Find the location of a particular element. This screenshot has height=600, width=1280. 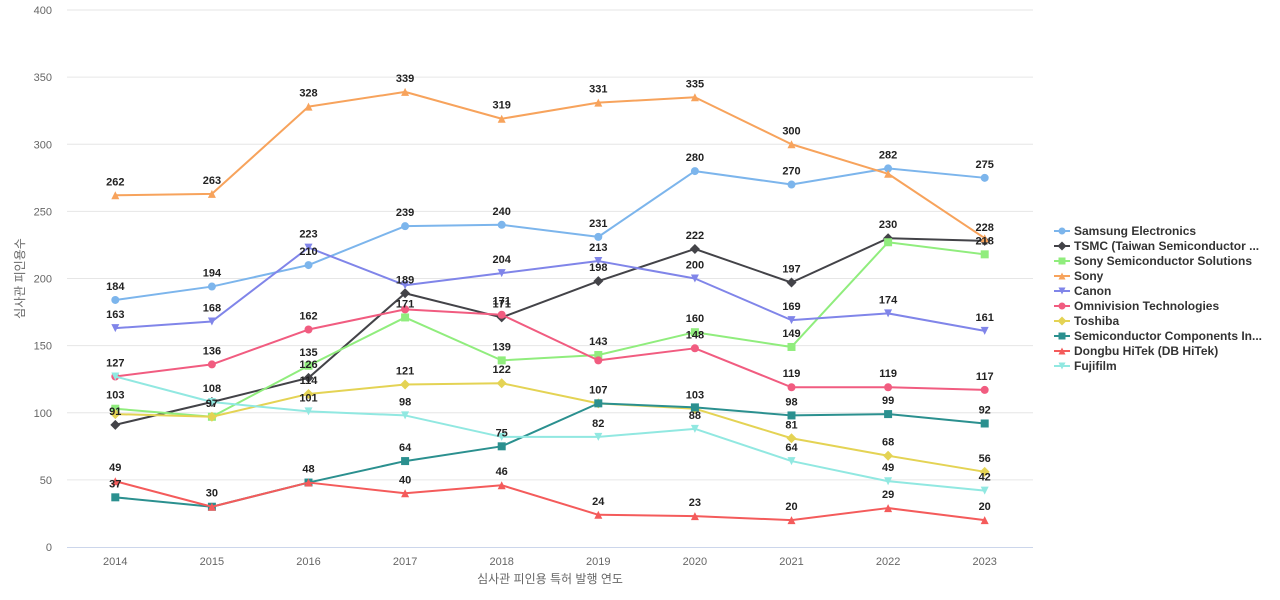

data-label: 148 is located at coordinates (695, 335).